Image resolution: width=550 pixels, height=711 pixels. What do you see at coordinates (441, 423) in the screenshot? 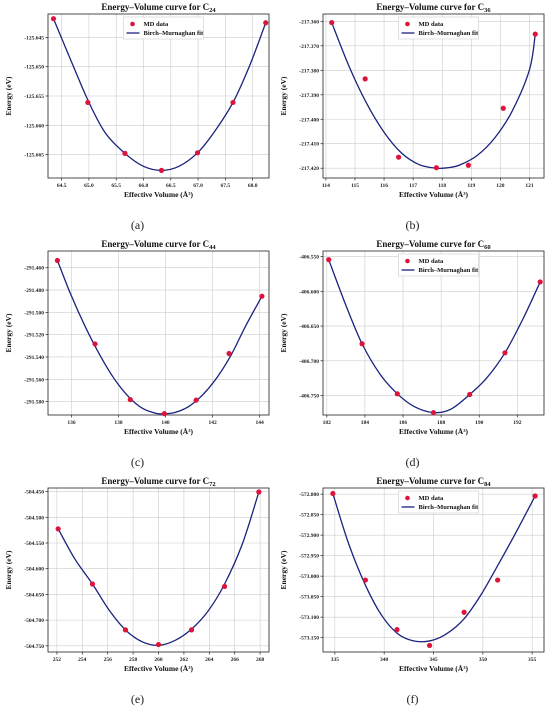
I see `x-tick-label: 188` at bounding box center [441, 423].